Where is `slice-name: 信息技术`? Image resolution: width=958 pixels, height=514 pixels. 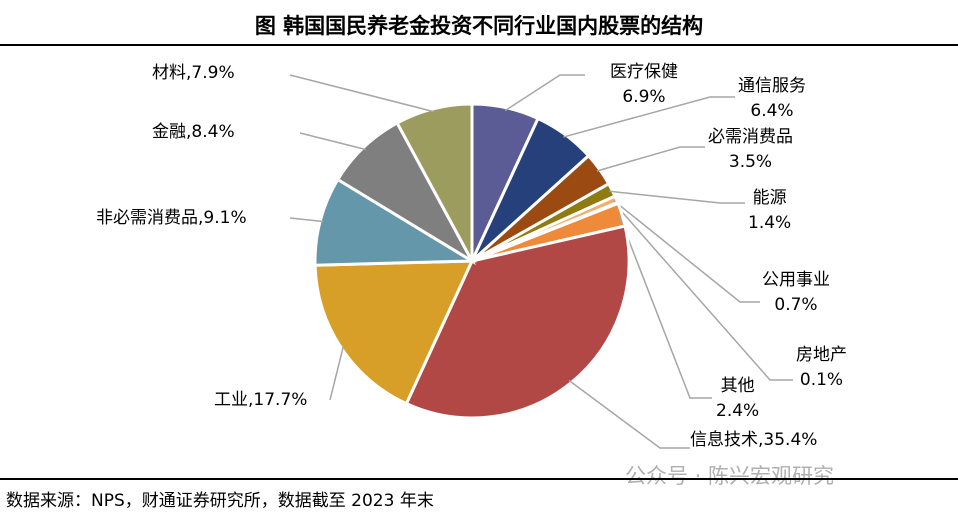 slice-name: 信息技术 is located at coordinates (724, 440).